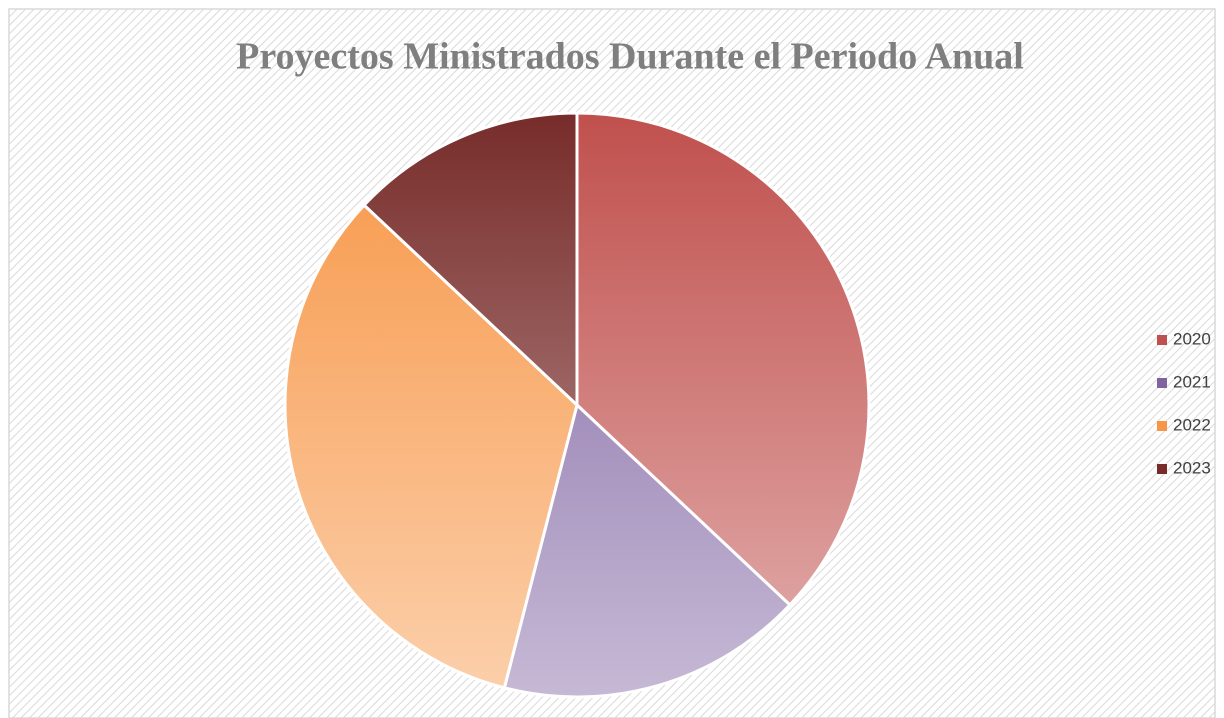 This screenshot has height=718, width=1224. Describe the element at coordinates (1192, 381) in the screenshot. I see `legend-label: 2021` at that location.